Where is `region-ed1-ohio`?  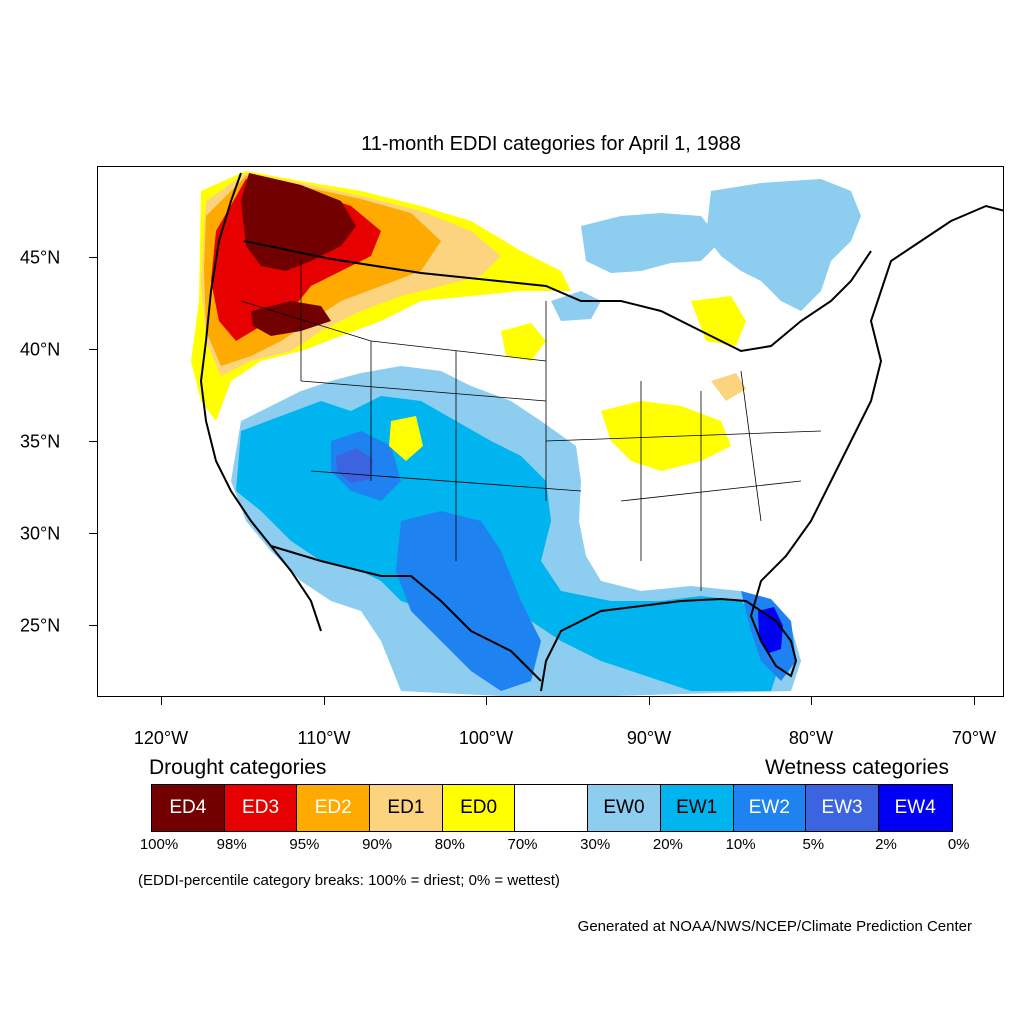 region-ed1-ohio is located at coordinates (728, 387).